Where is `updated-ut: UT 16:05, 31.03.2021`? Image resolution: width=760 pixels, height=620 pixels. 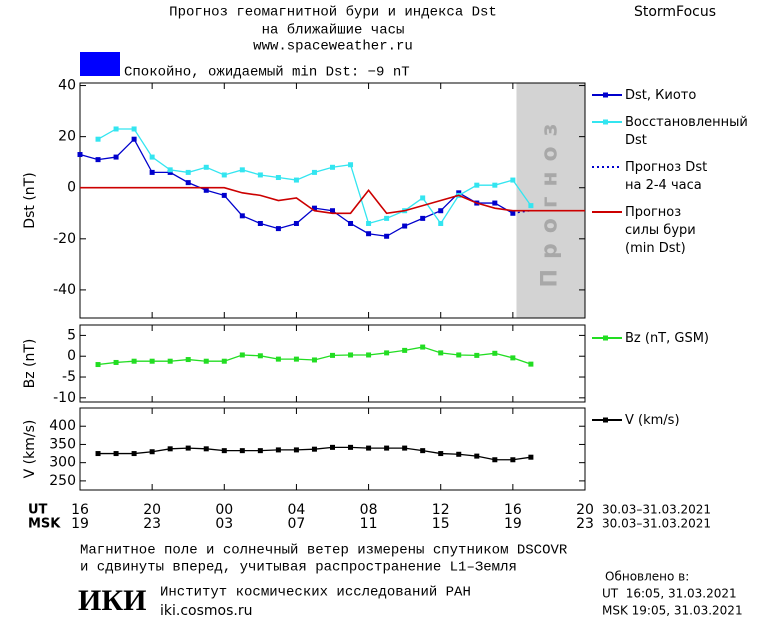 updated-ut: UT 16:05, 31.03.2021 is located at coordinates (669, 594).